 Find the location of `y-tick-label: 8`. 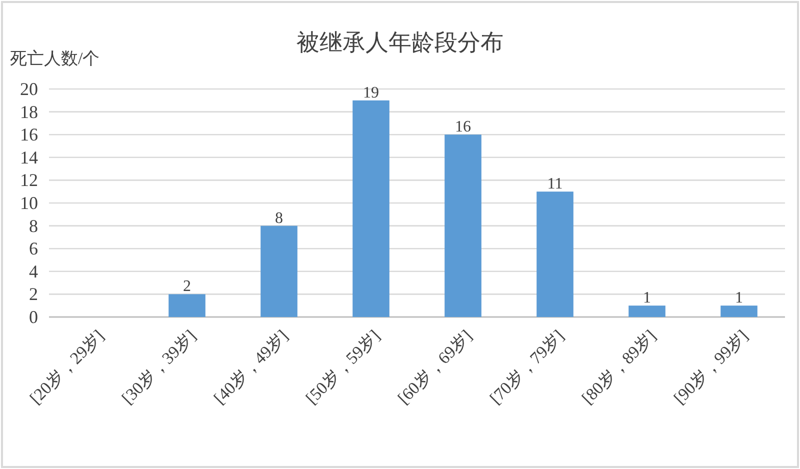

y-tick-label: 8 is located at coordinates (33, 226).